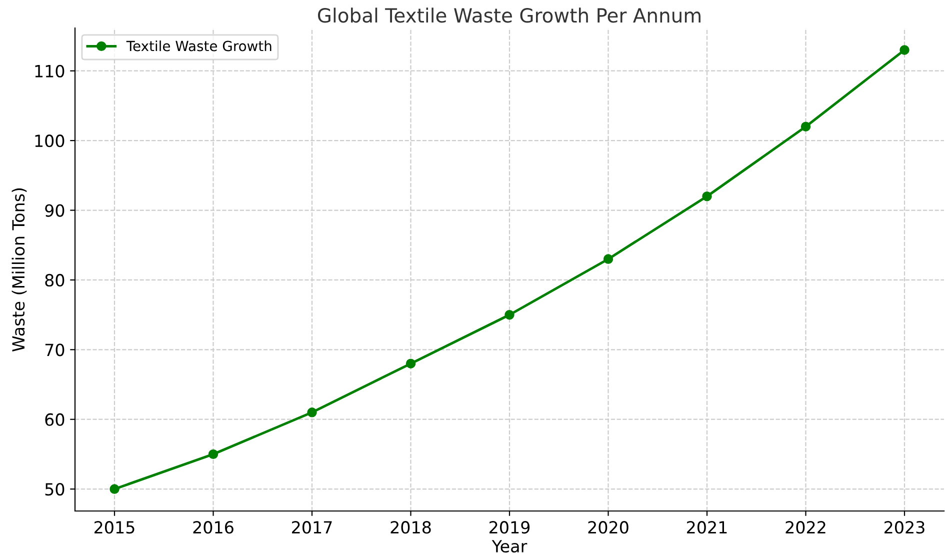  Describe the element at coordinates (213, 527) in the screenshot. I see `x-tick-label: 2016` at that location.